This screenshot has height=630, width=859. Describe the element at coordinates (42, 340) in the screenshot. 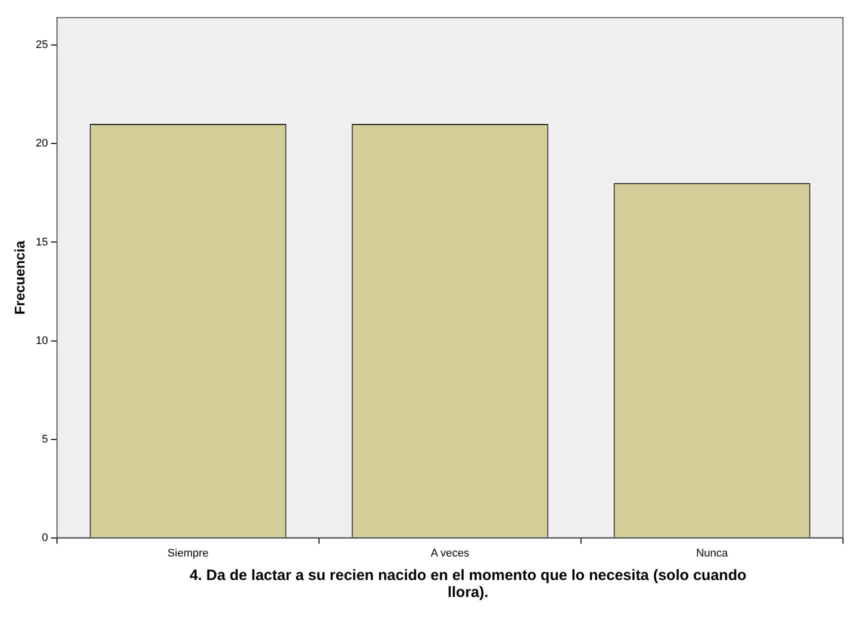

I see `y-tick-label: 10` at that location.